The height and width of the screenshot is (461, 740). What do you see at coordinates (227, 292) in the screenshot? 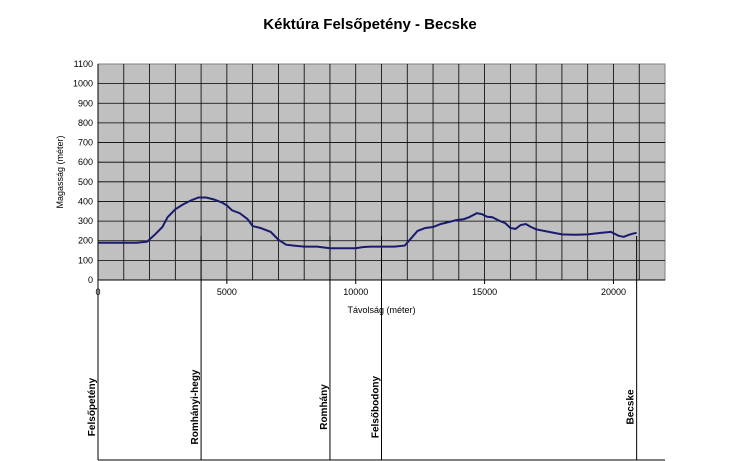
I see `x-tick-5000: 5000` at bounding box center [227, 292].